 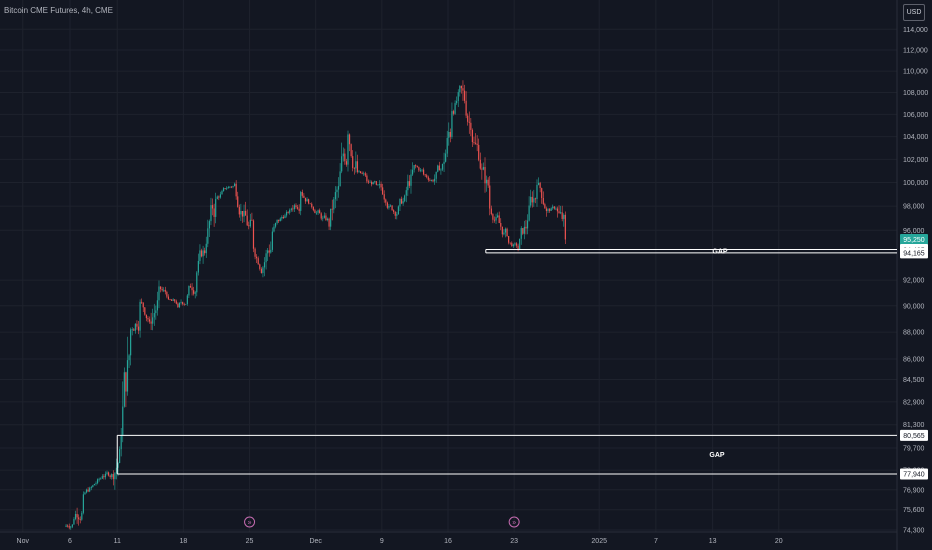 I want to click on time-tick-label: 13, so click(x=713, y=541).